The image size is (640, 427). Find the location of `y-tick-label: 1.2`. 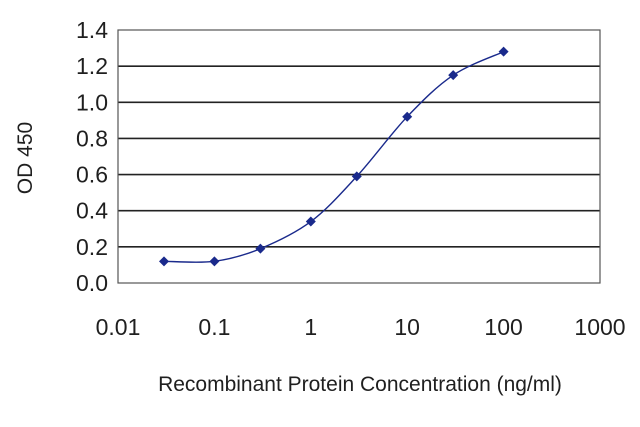

y-tick-label: 1.2 is located at coordinates (92, 66).